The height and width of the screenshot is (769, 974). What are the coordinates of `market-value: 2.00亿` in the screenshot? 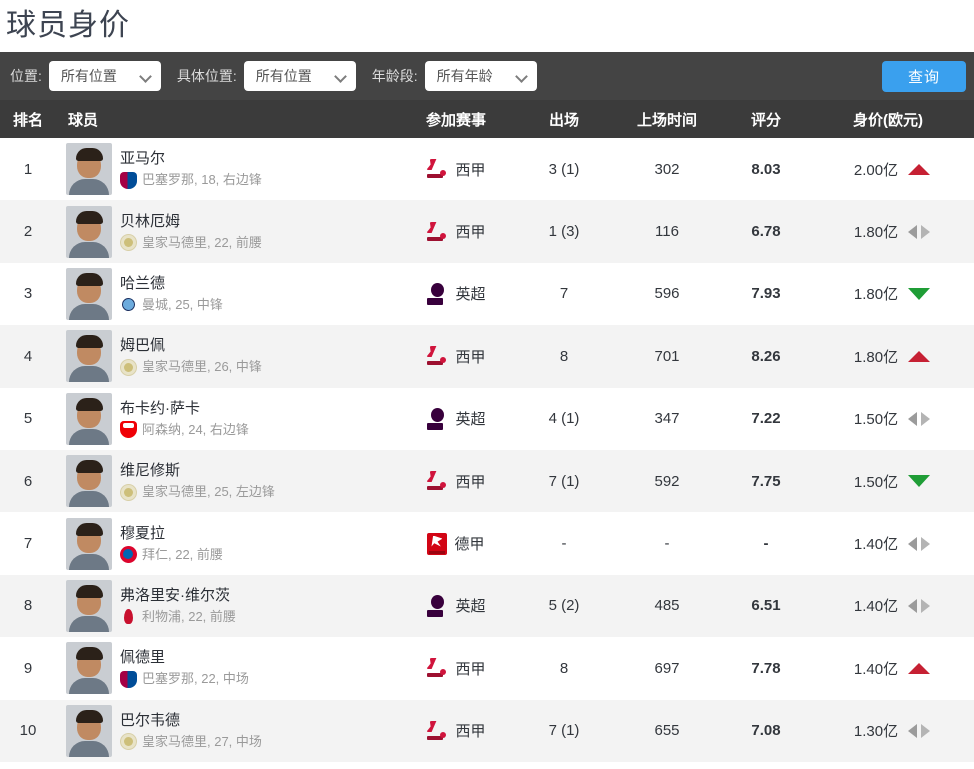 It's located at (876, 170).